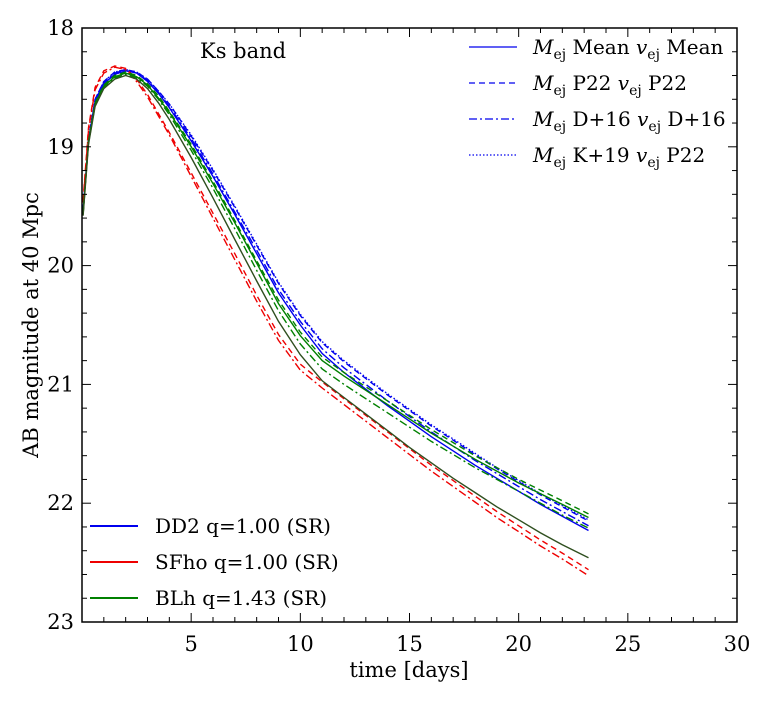 The width and height of the screenshot is (768, 704). I want to click on x-tick-label: 20, so click(518, 644).